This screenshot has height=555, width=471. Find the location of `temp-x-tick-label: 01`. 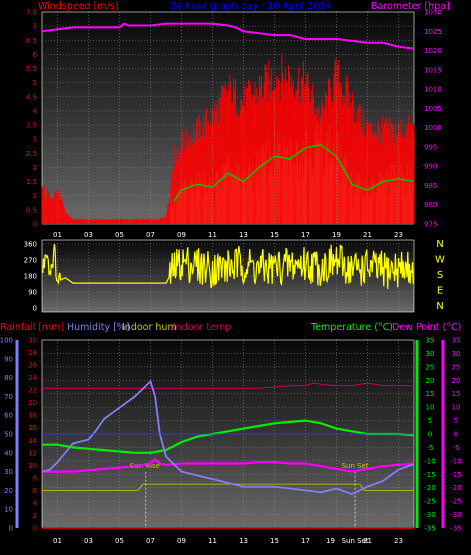

temp-x-tick-label: 01 is located at coordinates (57, 541).